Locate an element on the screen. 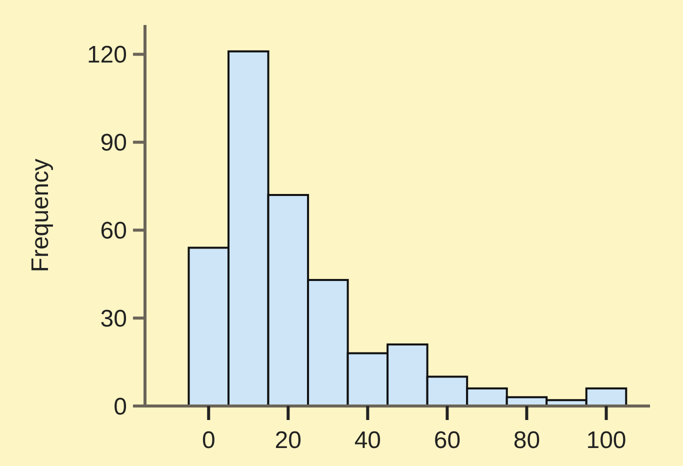  y-tick-label: 120 is located at coordinates (106, 55).